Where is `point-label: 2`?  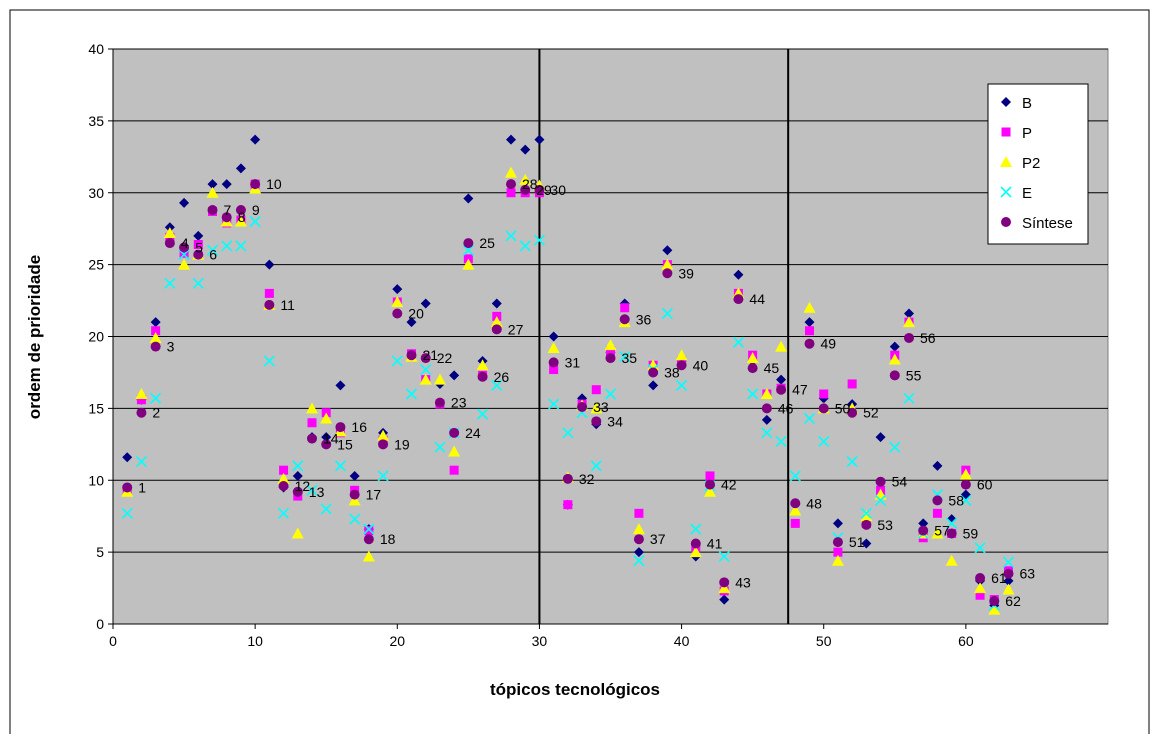 point-label: 2 is located at coordinates (156, 413).